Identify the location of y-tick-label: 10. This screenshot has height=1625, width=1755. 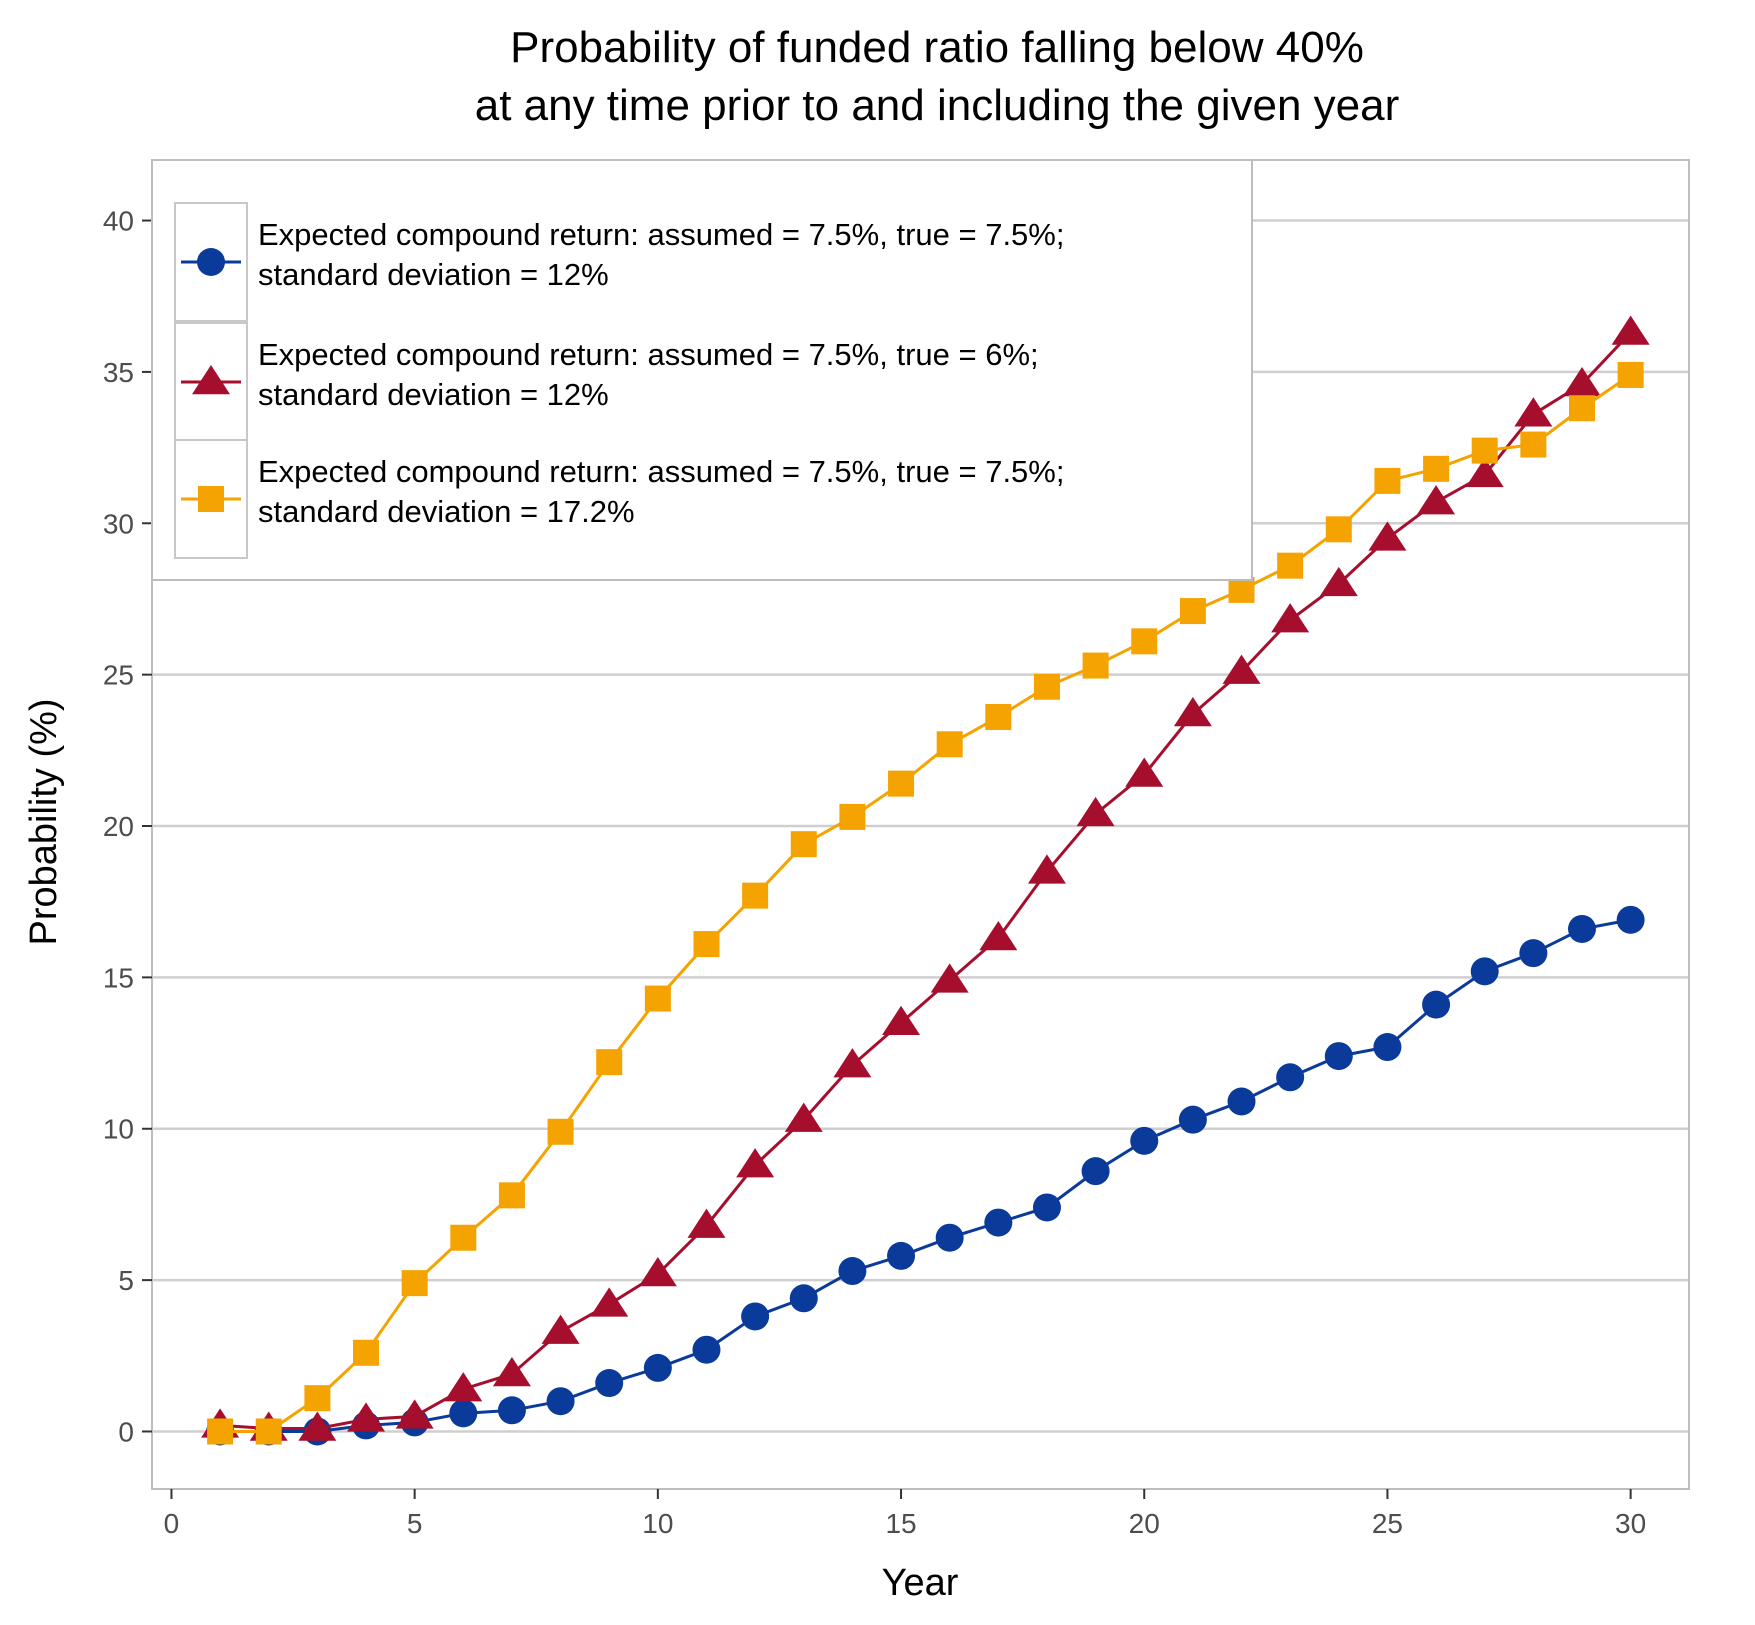
(118, 1129).